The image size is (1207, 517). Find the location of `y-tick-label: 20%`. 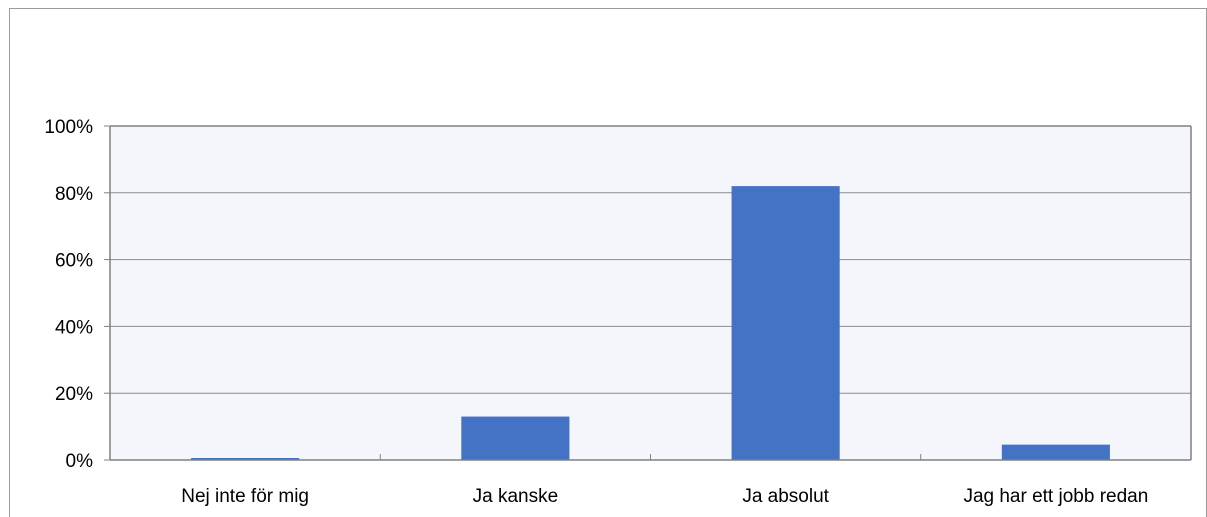

y-tick-label: 20% is located at coordinates (74, 394).